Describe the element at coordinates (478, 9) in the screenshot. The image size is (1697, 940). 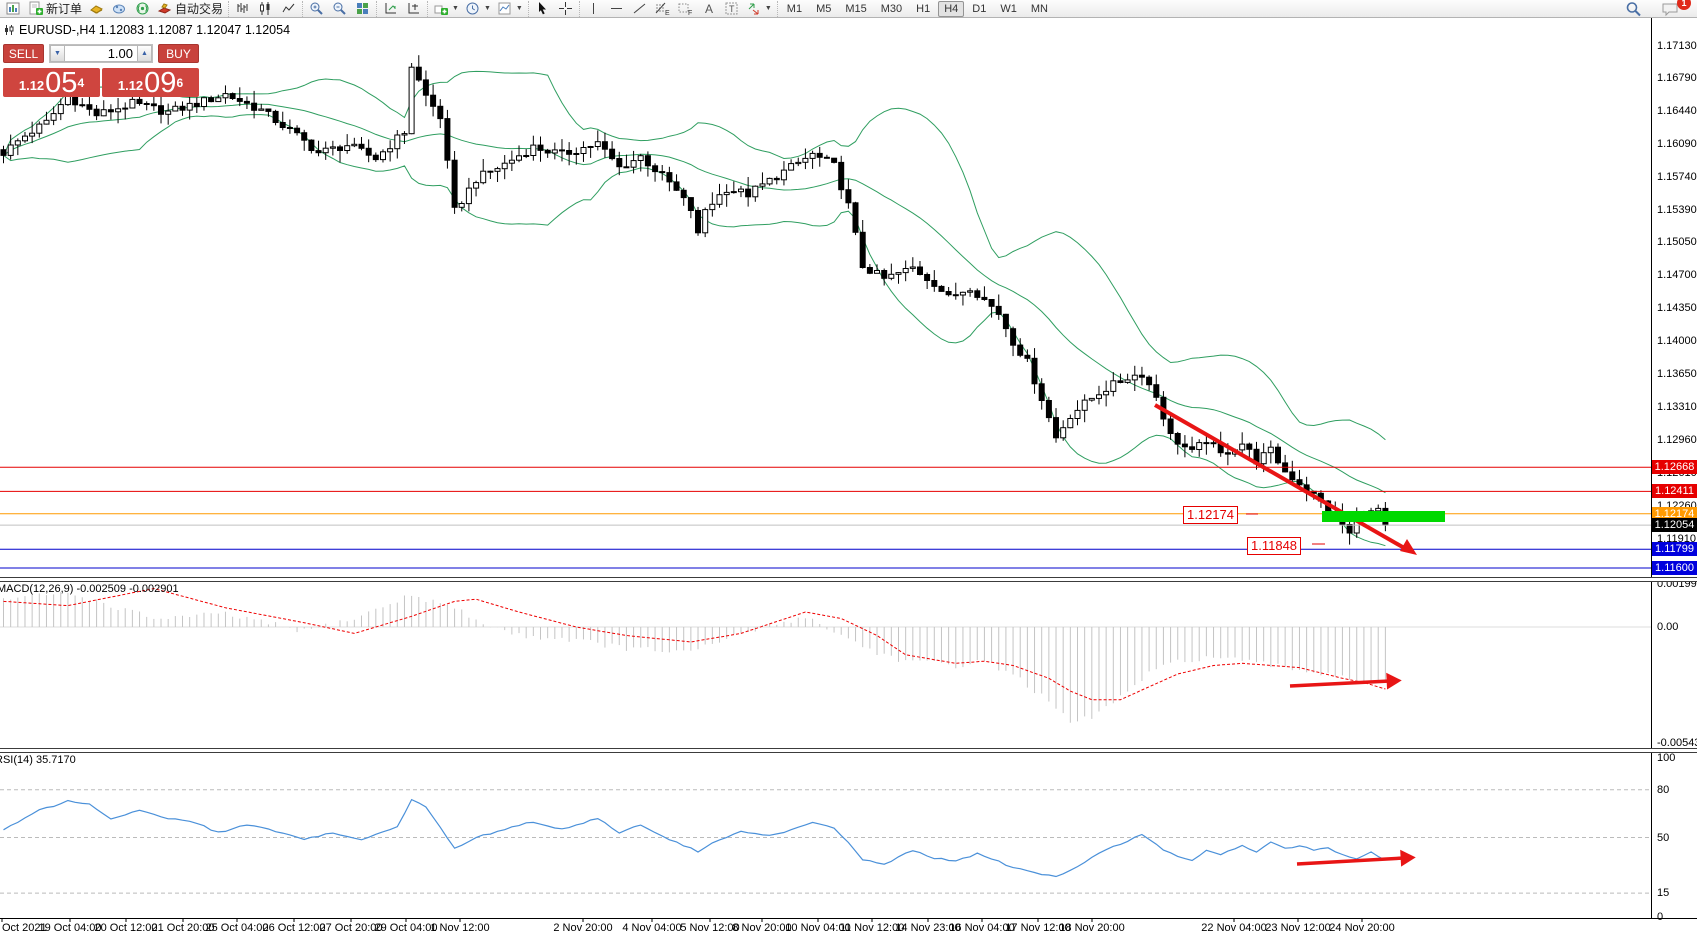
I see `period-clock-icon: ▼` at that location.